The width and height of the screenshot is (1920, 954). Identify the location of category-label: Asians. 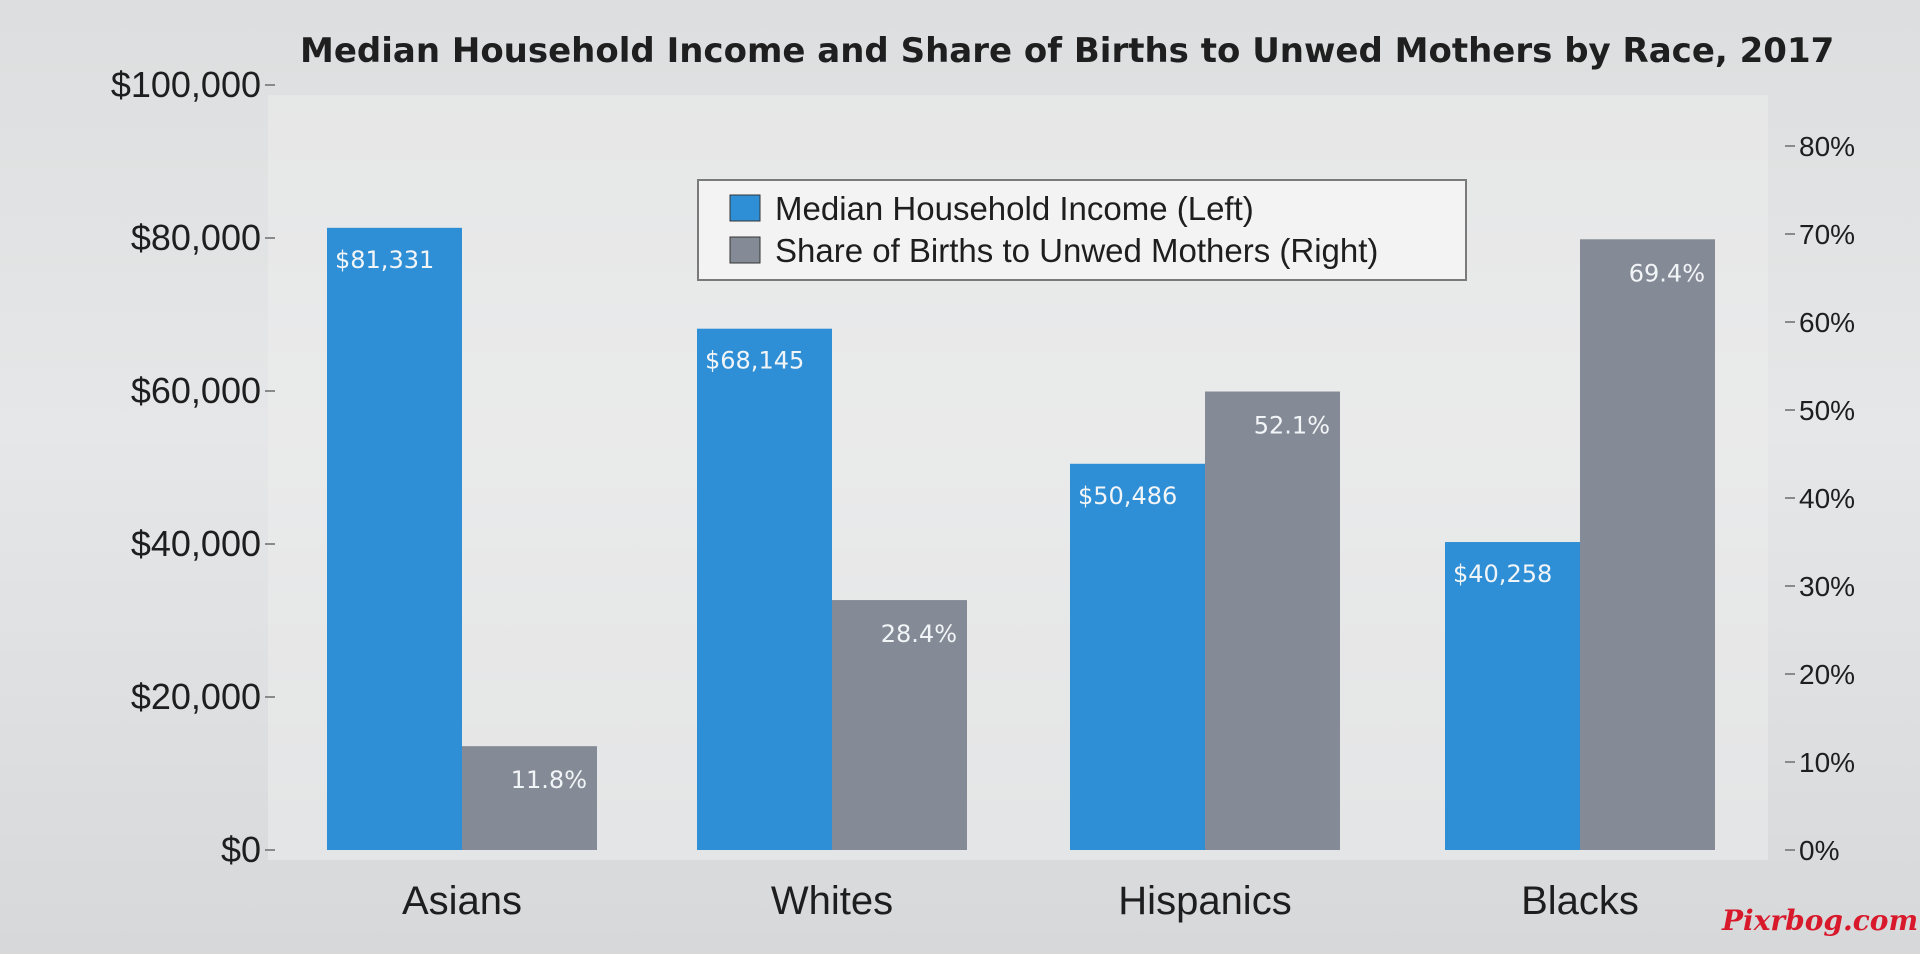
(462, 901).